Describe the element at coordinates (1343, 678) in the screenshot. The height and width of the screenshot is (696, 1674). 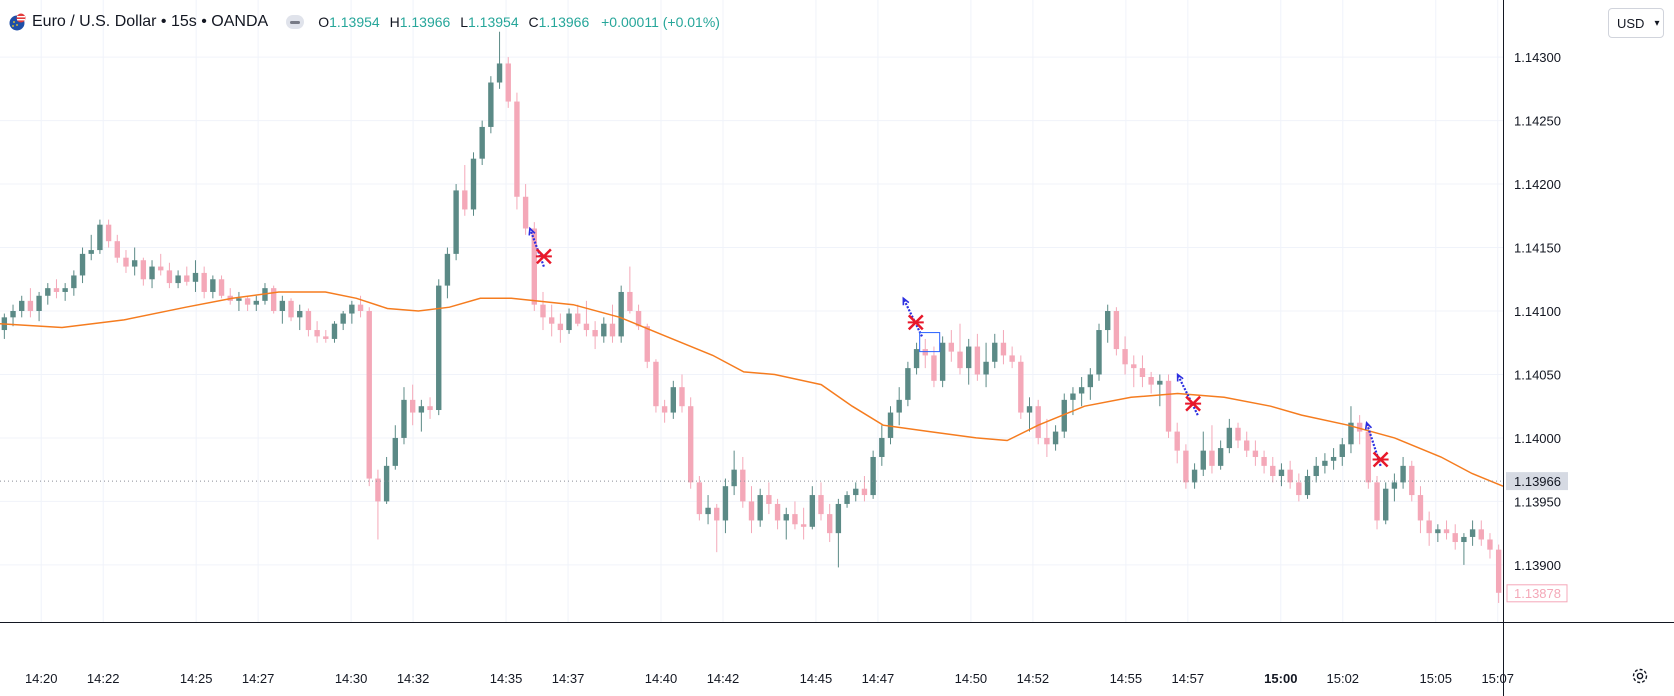
I see `time-tick-label: 15:02` at that location.